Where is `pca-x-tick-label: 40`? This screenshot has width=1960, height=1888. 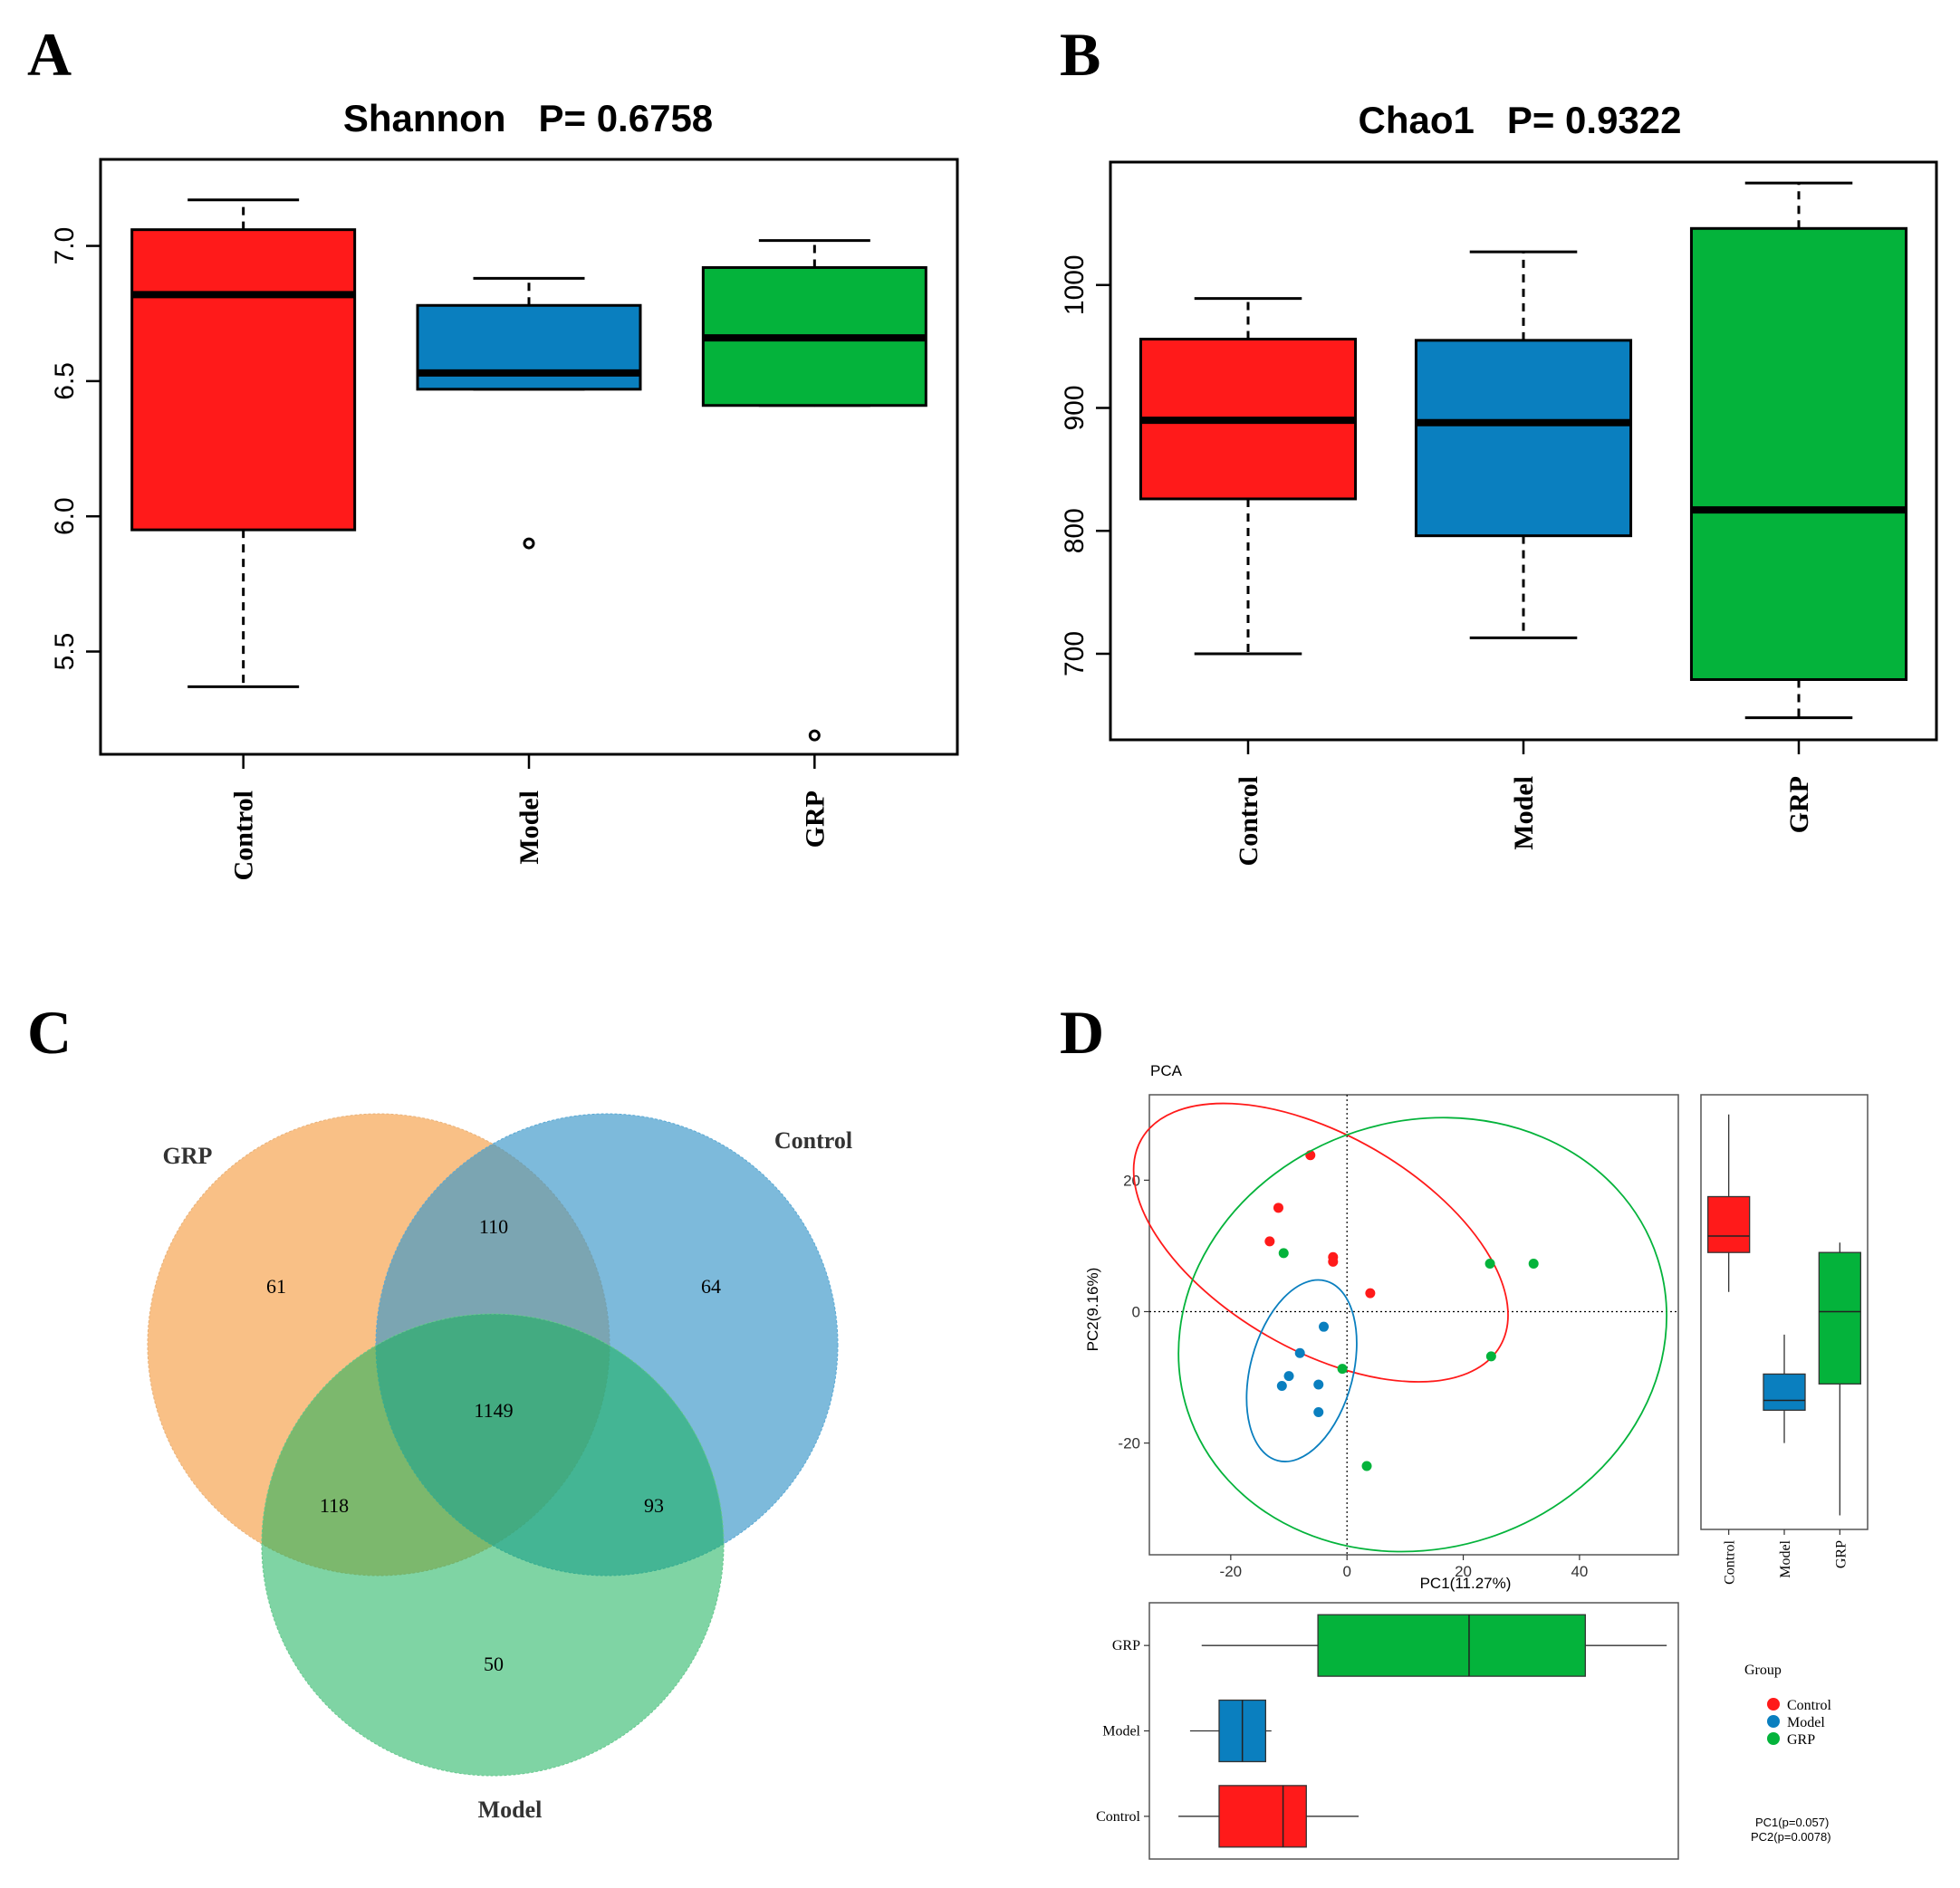 pca-x-tick-label: 40 is located at coordinates (1579, 1572).